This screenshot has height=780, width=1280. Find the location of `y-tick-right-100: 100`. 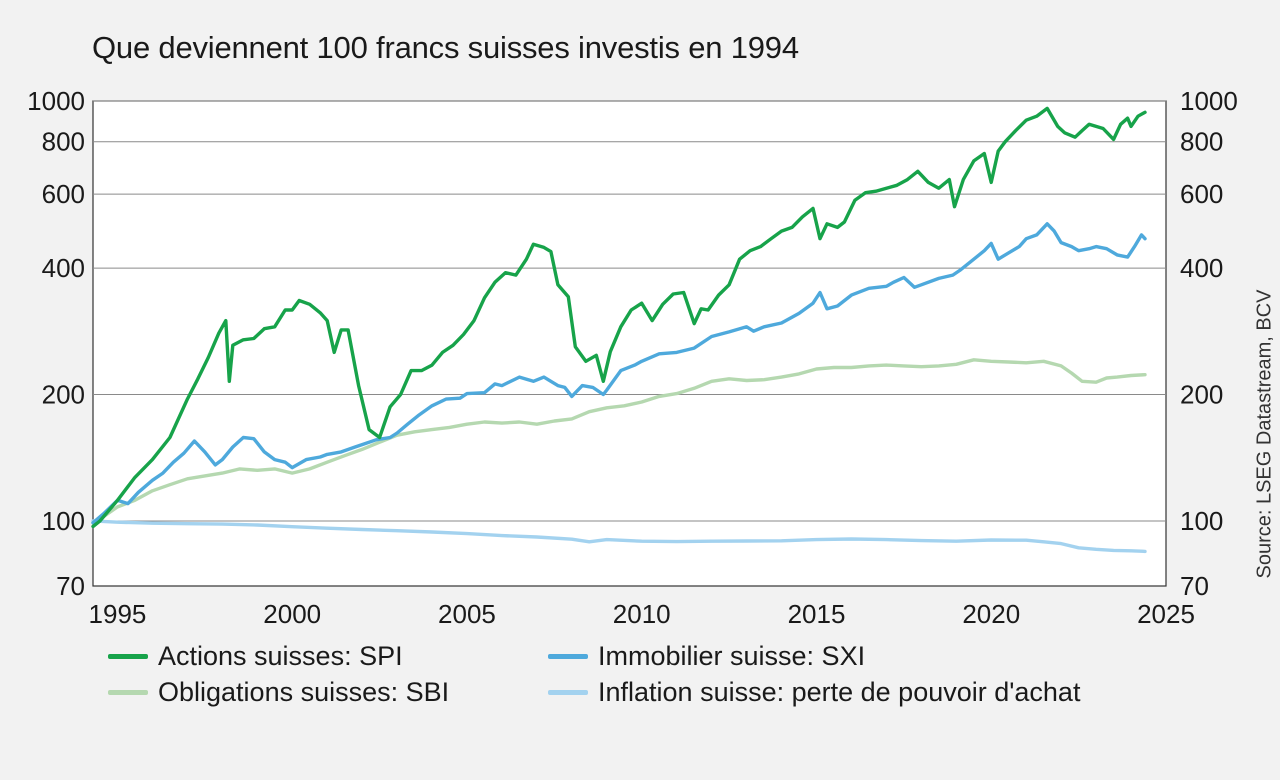

y-tick-right-100: 100 is located at coordinates (1201, 521).